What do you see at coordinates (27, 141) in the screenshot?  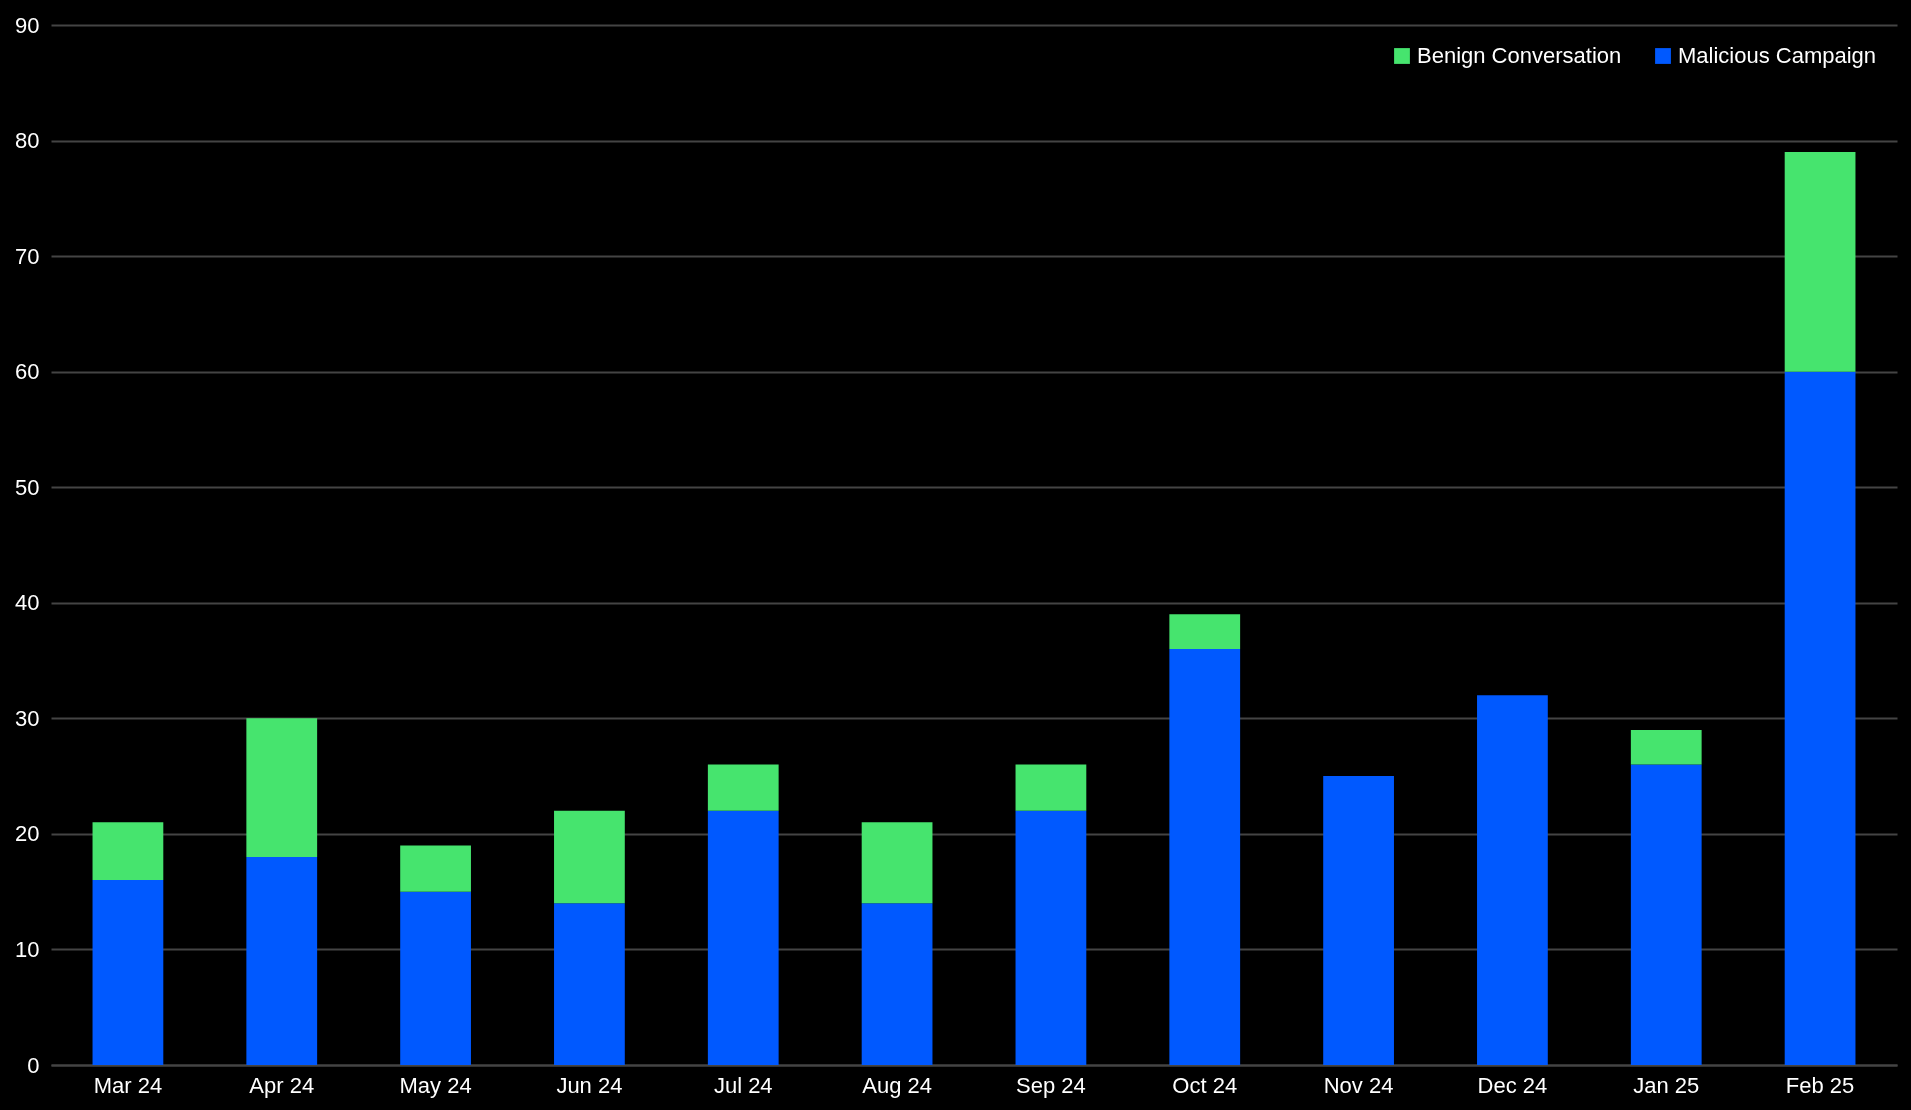 I see `y-tick-label: 80` at bounding box center [27, 141].